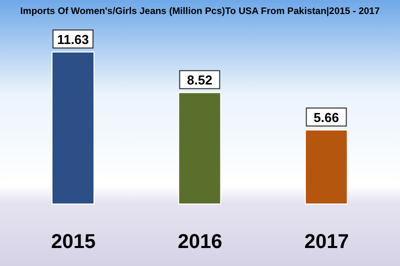 This screenshot has width=400, height=266. I want to click on data-label: 5.66, so click(326, 118).